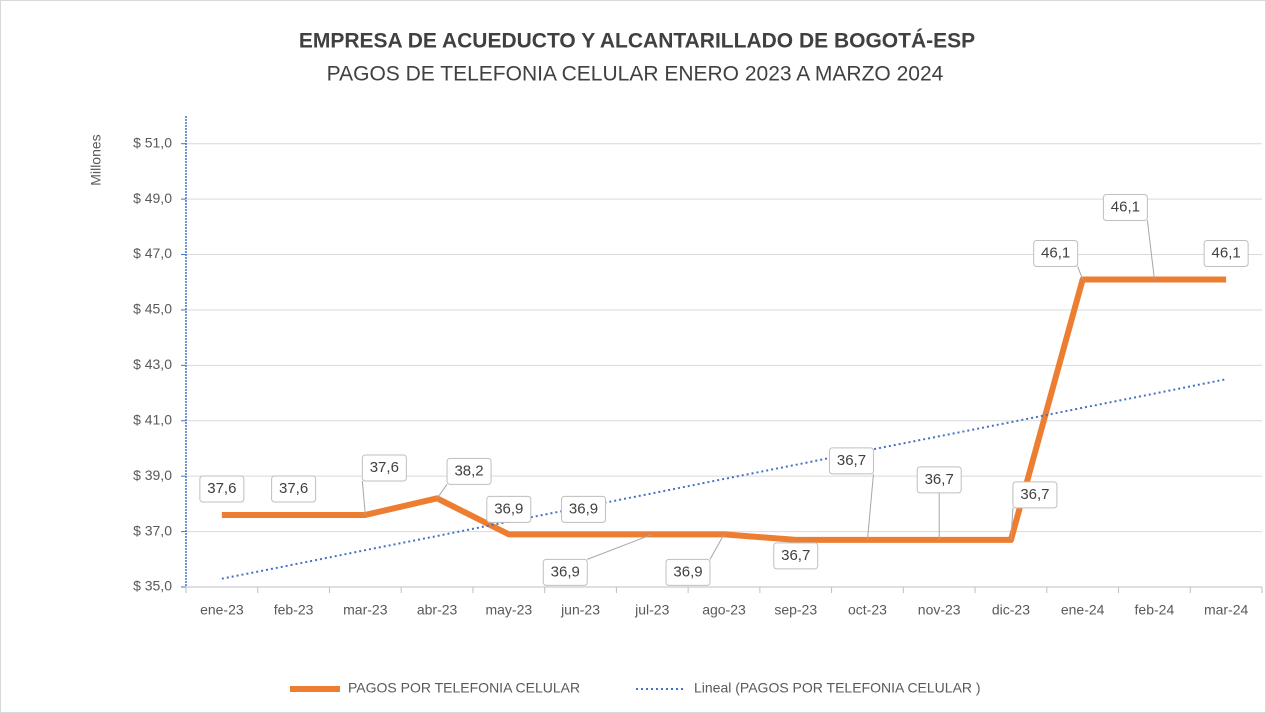  I want to click on x-tick-label: mar-23, so click(365, 610).